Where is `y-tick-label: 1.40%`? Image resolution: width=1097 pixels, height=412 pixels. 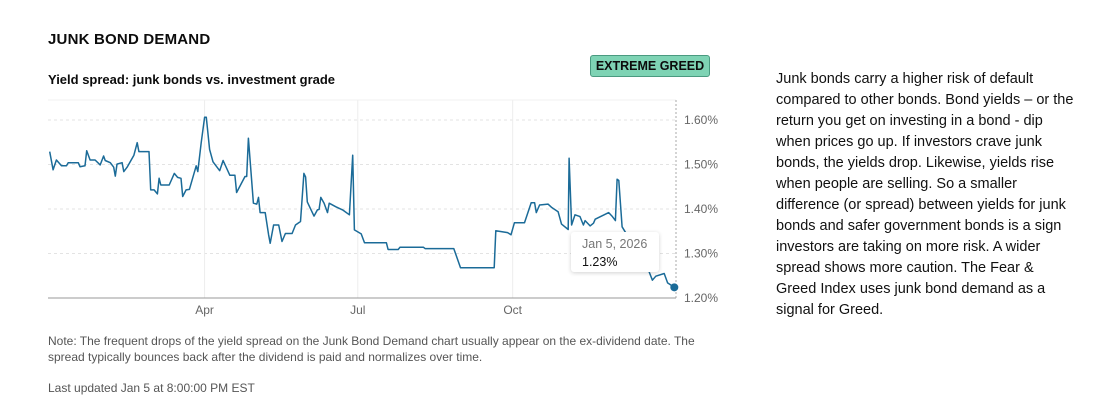 y-tick-label: 1.40% is located at coordinates (701, 209).